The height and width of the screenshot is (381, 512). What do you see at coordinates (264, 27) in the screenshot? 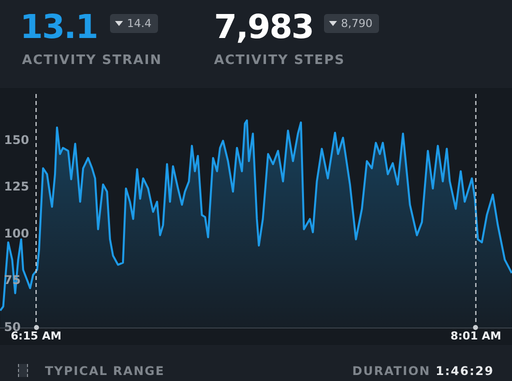
I see `text: 7,983` at bounding box center [264, 27].